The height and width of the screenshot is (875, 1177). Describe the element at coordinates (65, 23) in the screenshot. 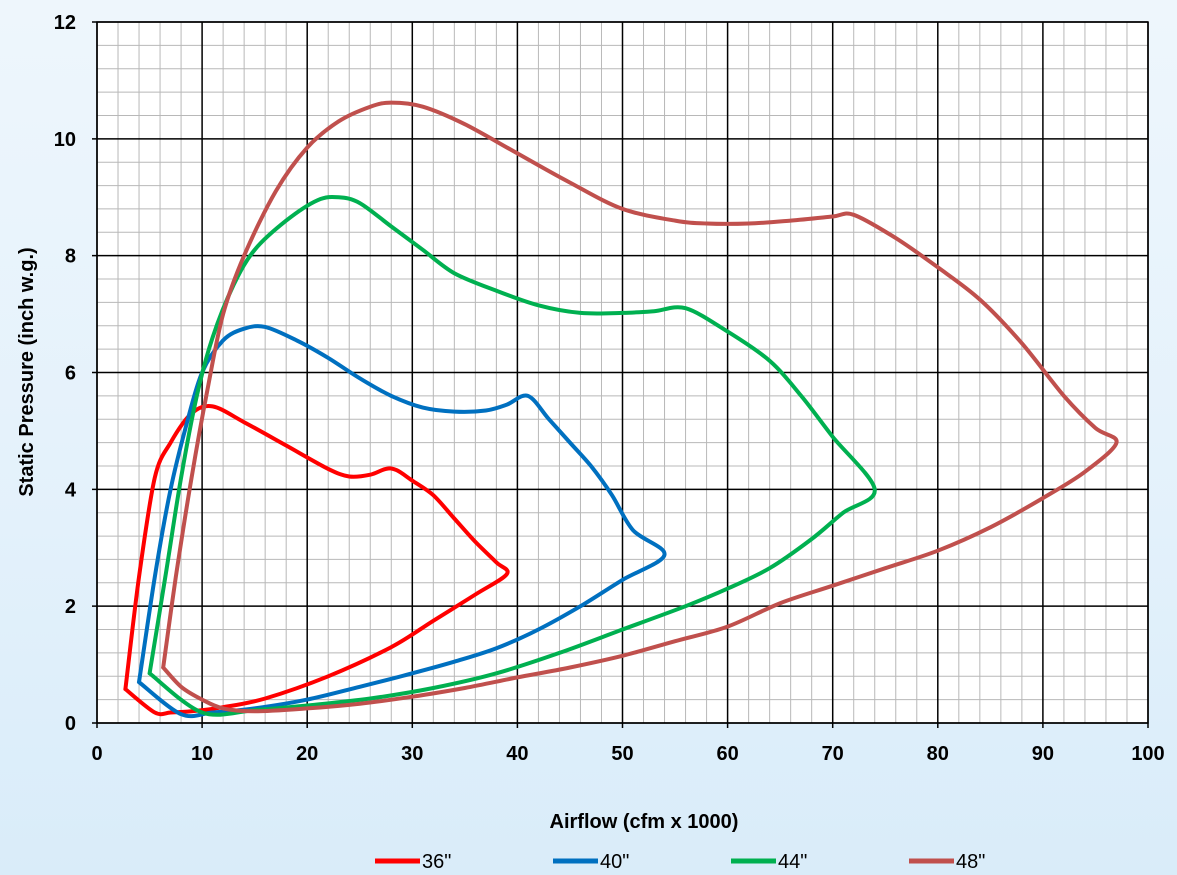

I see `y-tick-label: 12` at that location.